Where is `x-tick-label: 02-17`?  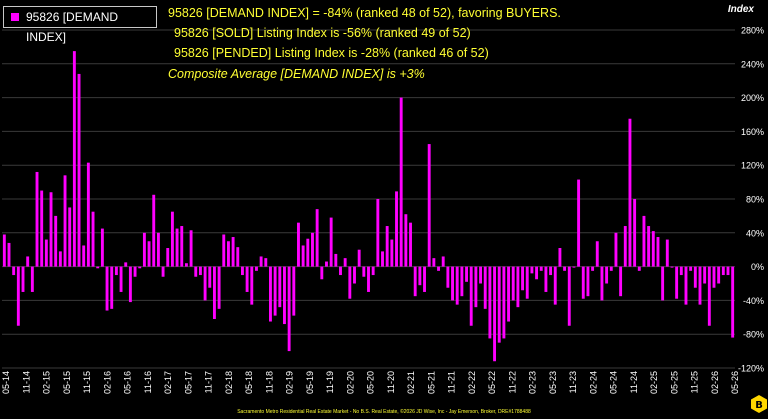 x-tick-label: 02-17 is located at coordinates (168, 382).